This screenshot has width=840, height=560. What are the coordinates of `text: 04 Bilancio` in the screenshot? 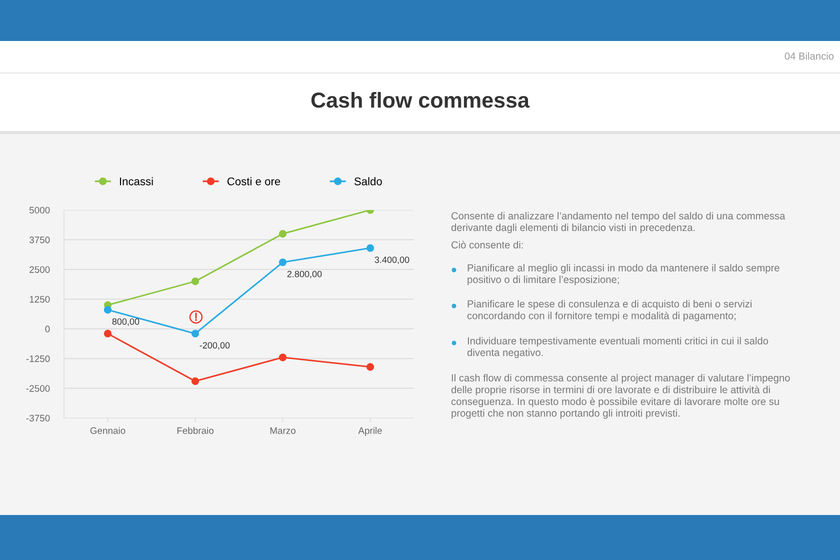 It's located at (809, 56).